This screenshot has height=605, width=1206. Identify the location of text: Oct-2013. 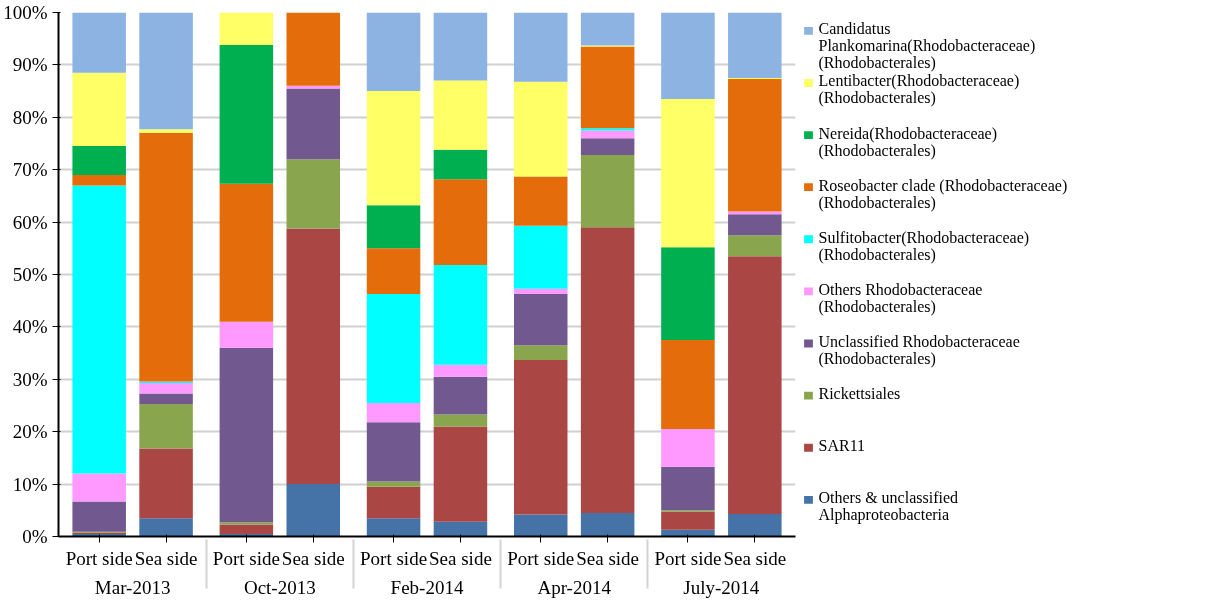
(279, 587).